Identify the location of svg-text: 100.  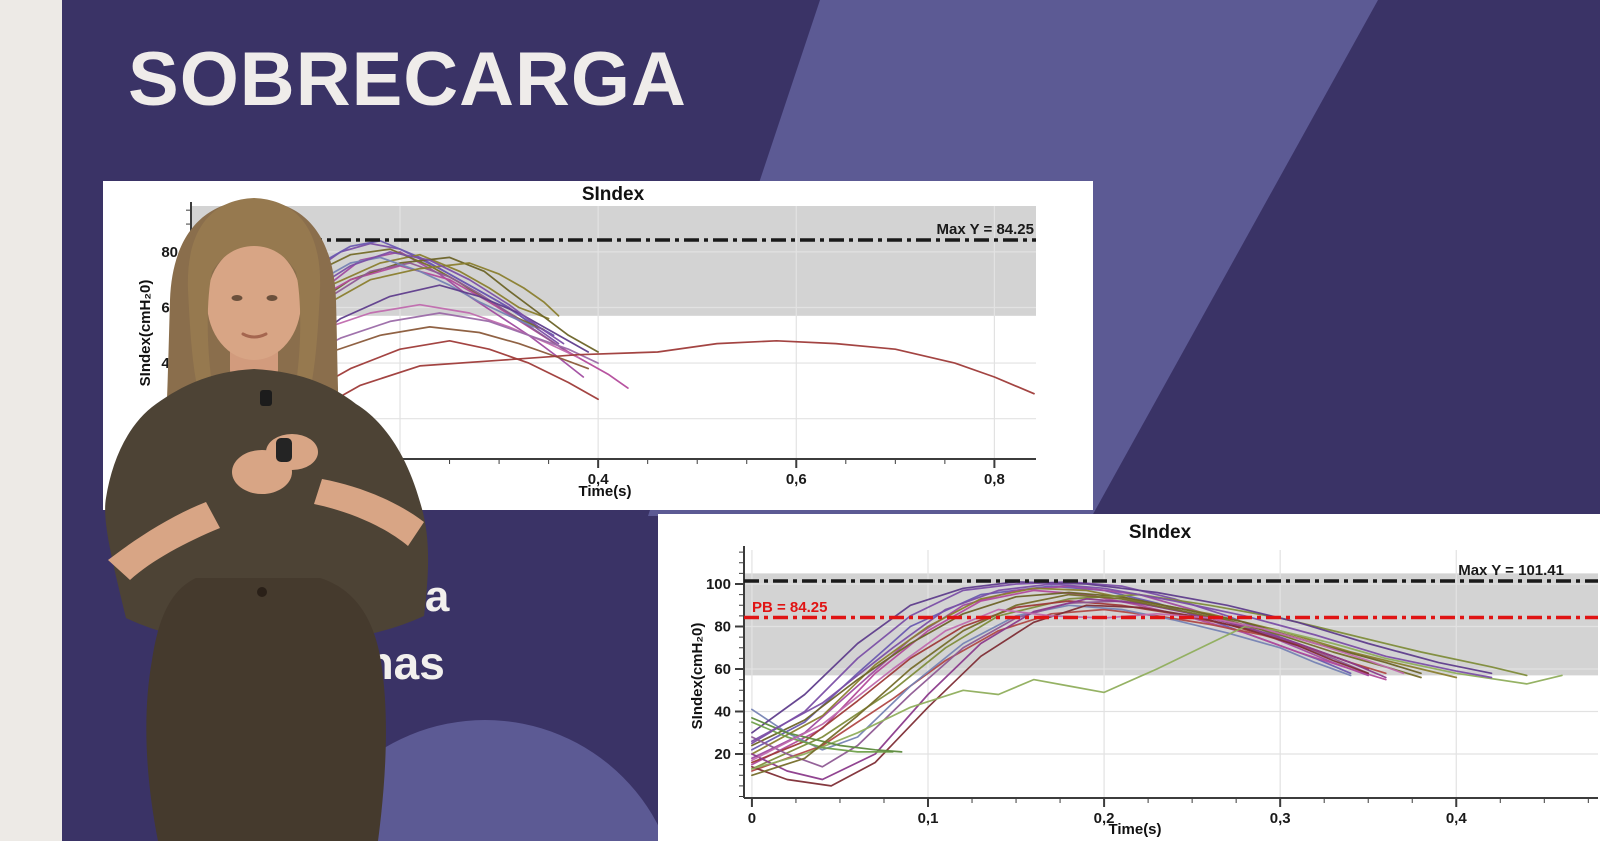
(718, 584).